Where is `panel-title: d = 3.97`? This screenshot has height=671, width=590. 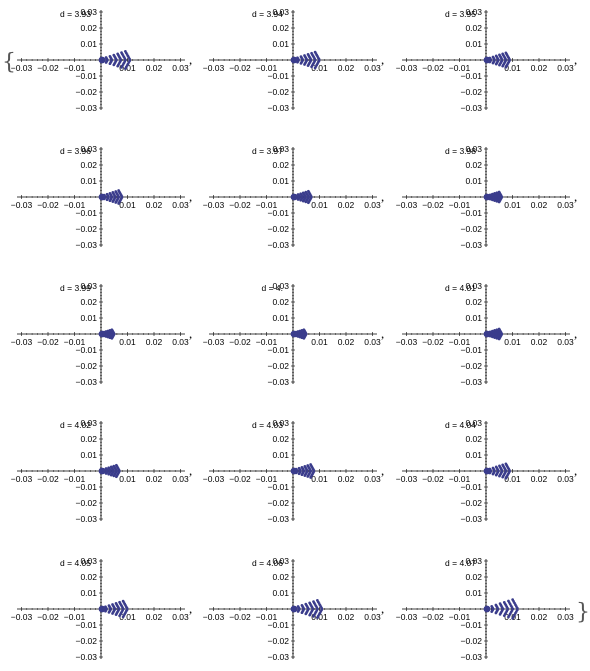 panel-title: d = 3.97 is located at coordinates (267, 151).